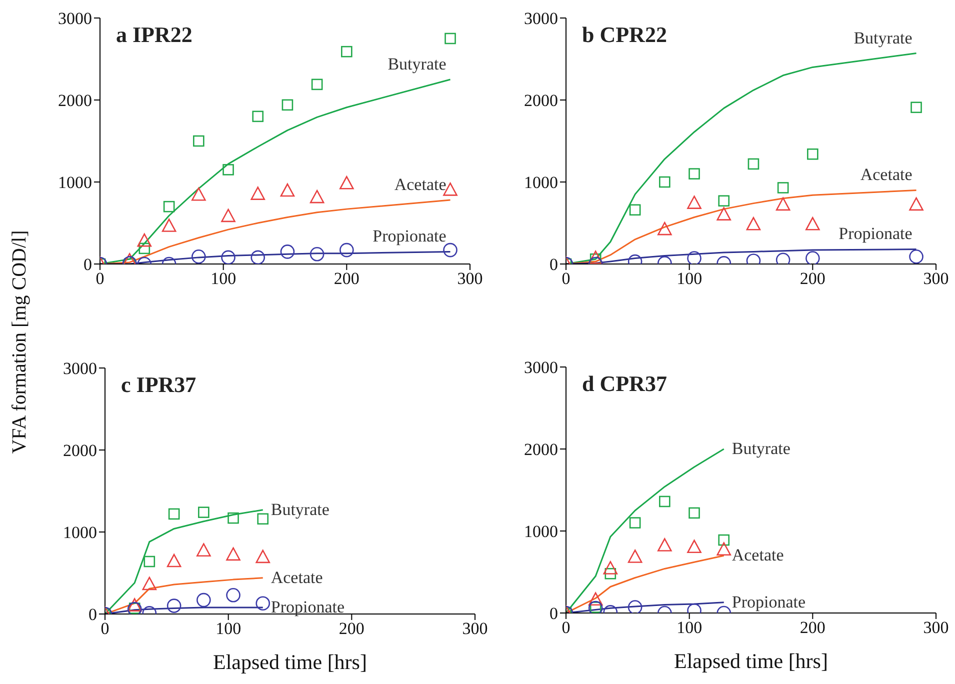  I want to click on chart-title: a IPR22, so click(154, 35).